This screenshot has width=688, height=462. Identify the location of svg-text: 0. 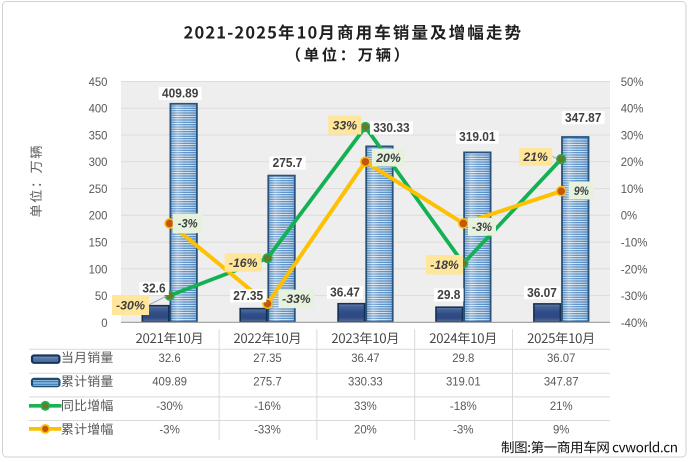
(104, 323).